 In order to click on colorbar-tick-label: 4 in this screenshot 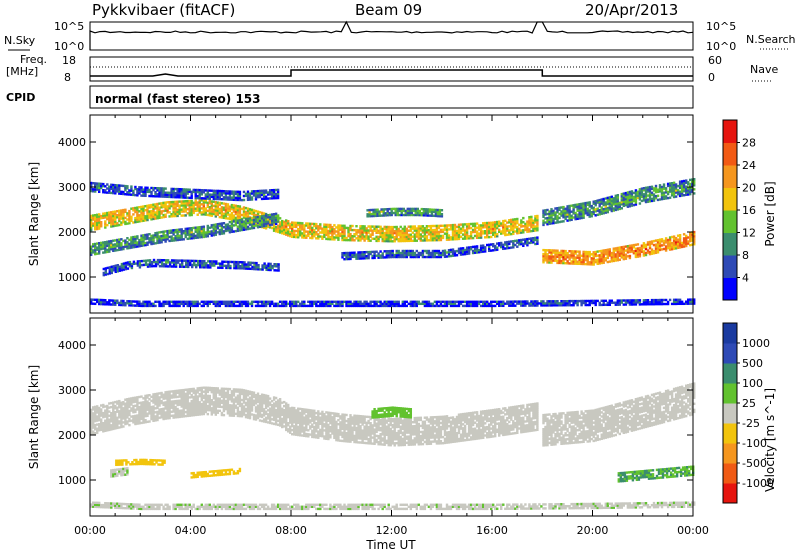, I will do `click(745, 278)`.